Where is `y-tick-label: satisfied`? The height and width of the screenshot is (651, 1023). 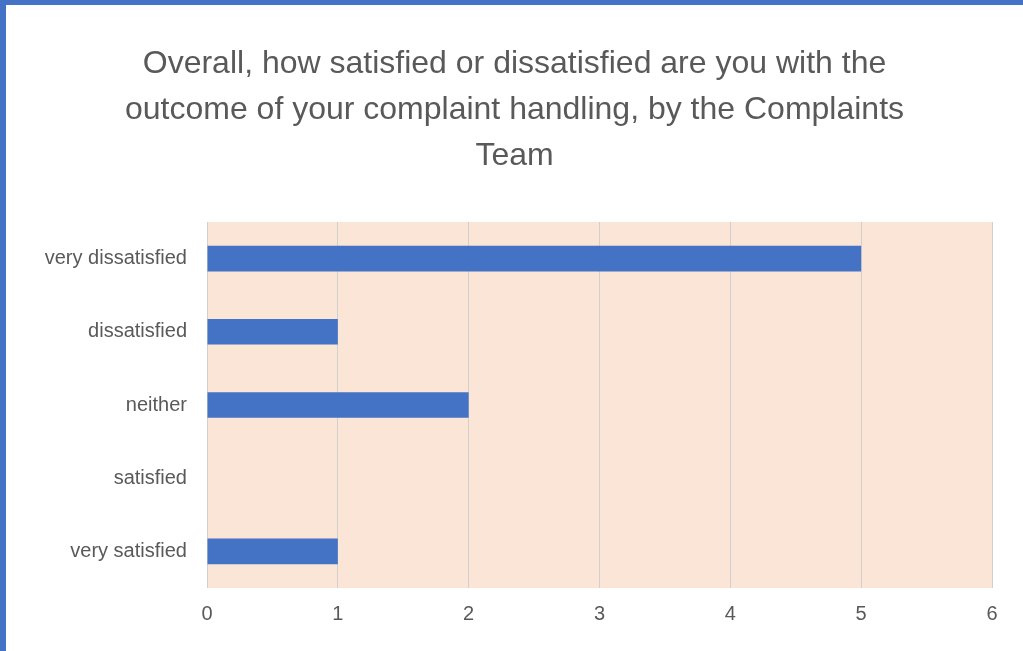
y-tick-label: satisfied is located at coordinates (150, 476).